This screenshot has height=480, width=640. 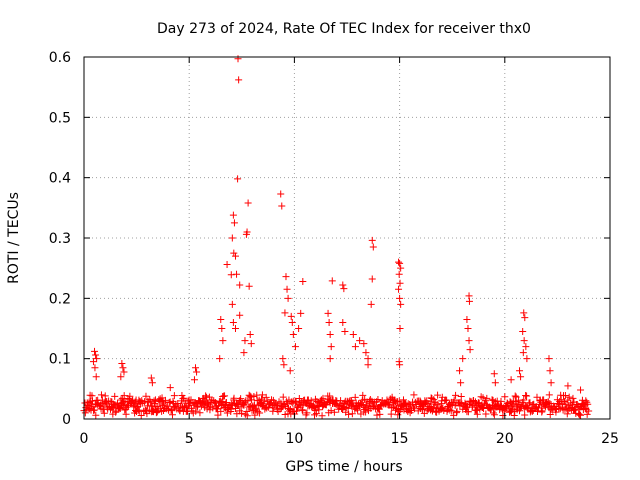 I want to click on y-tick-label: 0, so click(x=66, y=420).